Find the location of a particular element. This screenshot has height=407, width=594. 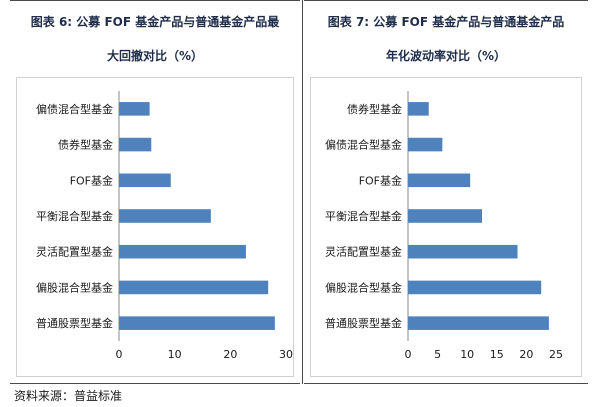

chart-title-line-2: 大回撤对比（%） is located at coordinates (155, 56).